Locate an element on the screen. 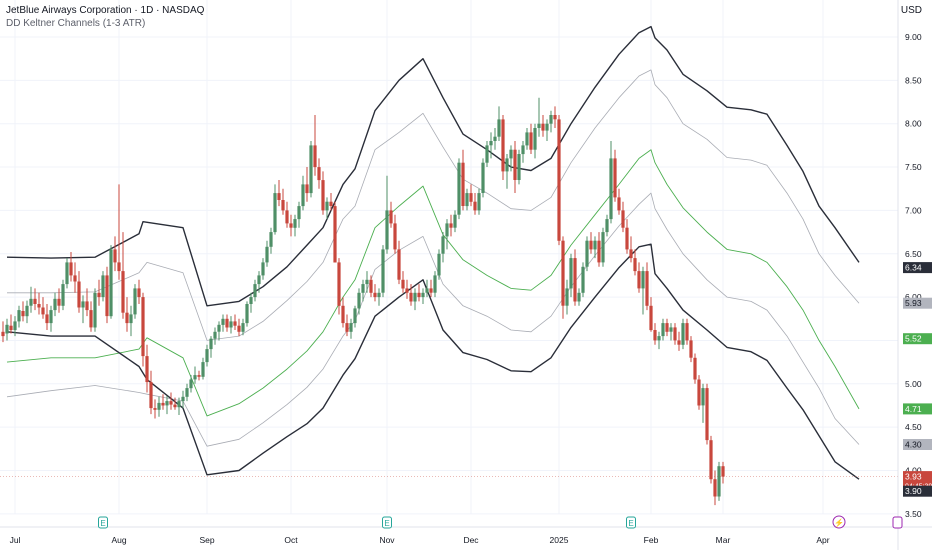 Image resolution: width=932 pixels, height=555 pixels. price-label-text: 3.90 is located at coordinates (913, 491).